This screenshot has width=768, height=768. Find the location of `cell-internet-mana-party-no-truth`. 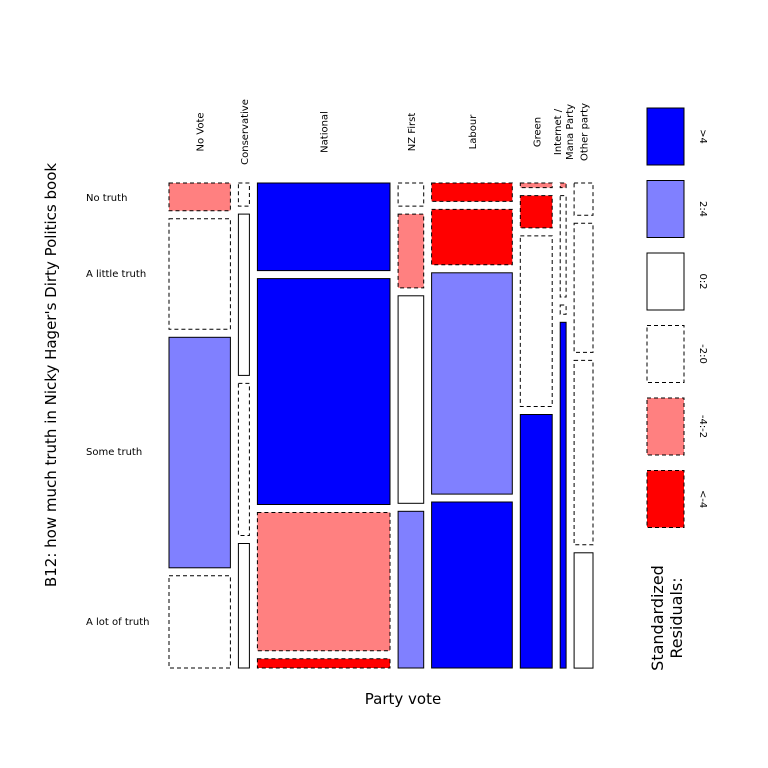

cell-internet-mana-party-no-truth is located at coordinates (563, 185).